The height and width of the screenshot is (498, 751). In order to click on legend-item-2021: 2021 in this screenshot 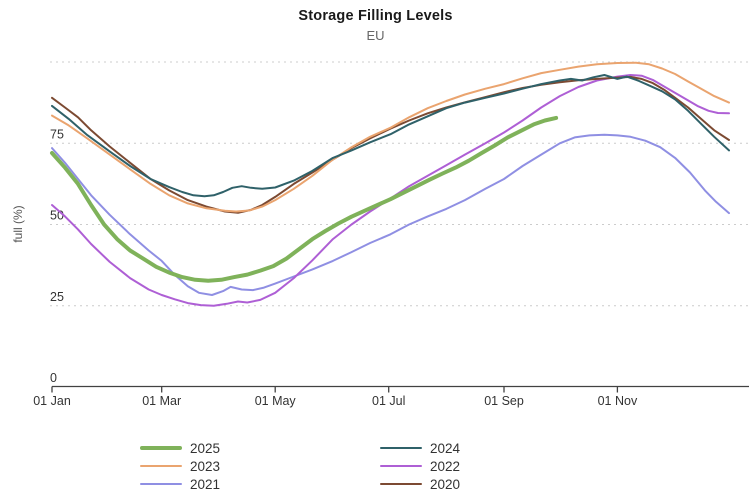, I will do `click(180, 484)`.